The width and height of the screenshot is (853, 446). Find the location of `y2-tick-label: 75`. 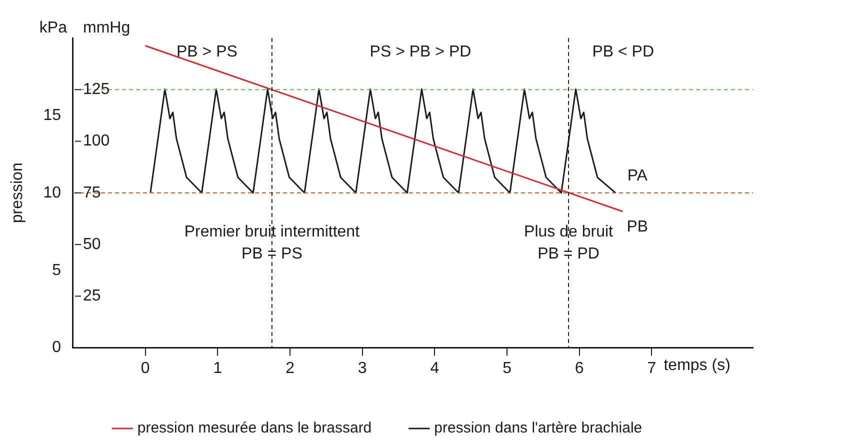

y2-tick-label: 75 is located at coordinates (91, 193).